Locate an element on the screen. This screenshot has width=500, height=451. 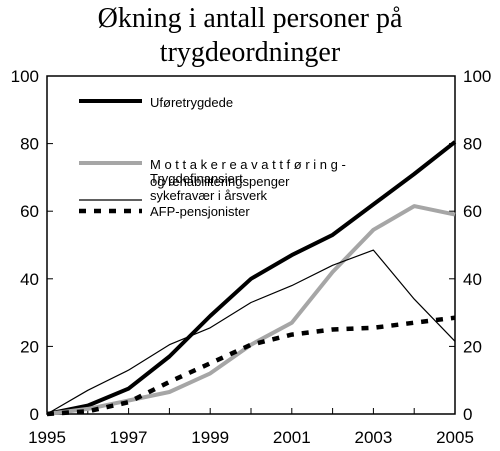
chart-title-line-1: Økning i antall personer på is located at coordinates (250, 18).